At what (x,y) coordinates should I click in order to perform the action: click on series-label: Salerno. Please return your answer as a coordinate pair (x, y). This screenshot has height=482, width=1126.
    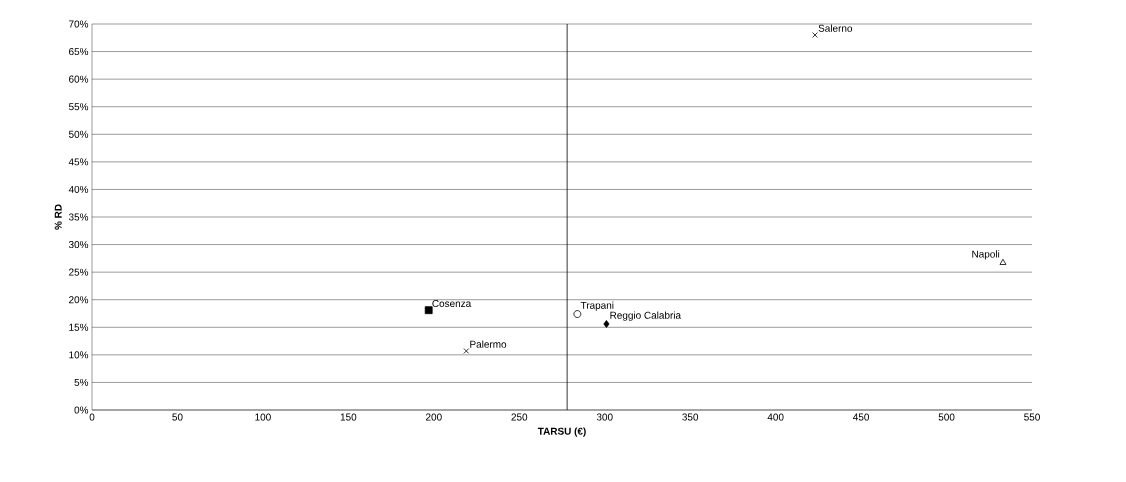
    Looking at the image, I should click on (835, 28).